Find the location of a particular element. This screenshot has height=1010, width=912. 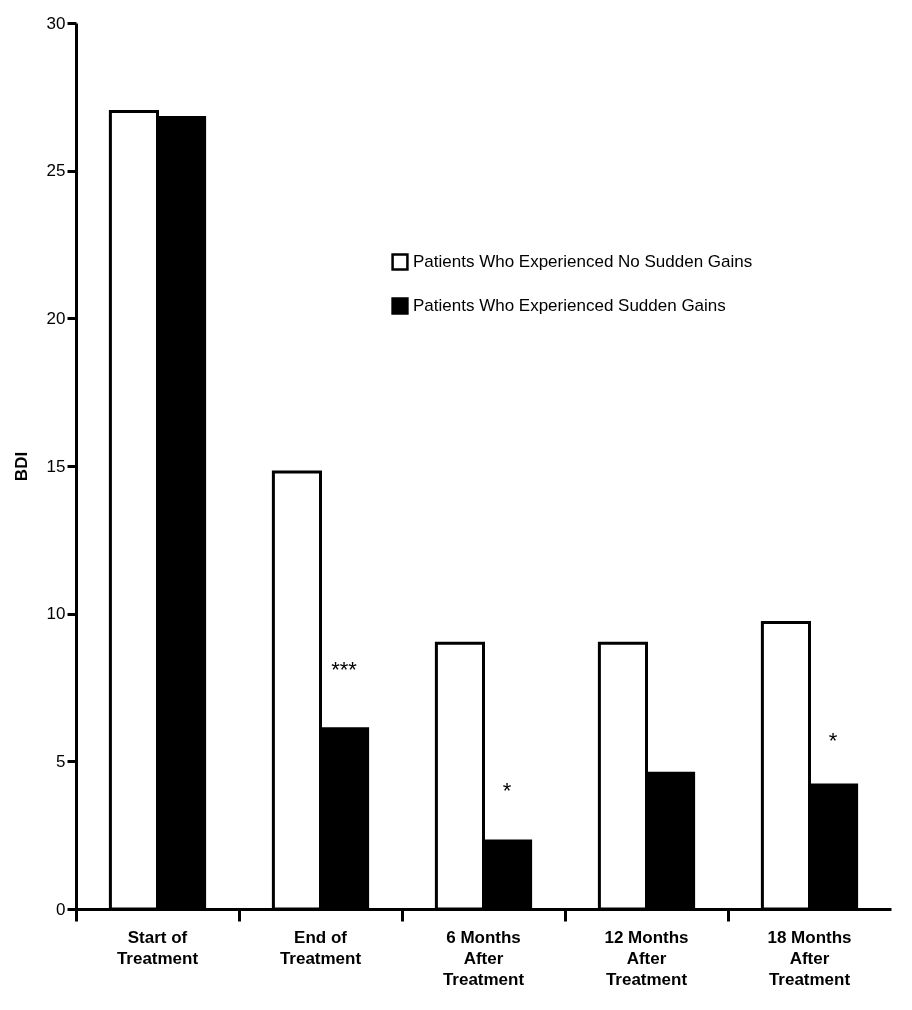

y-tick-label: 20 is located at coordinates (56, 318).